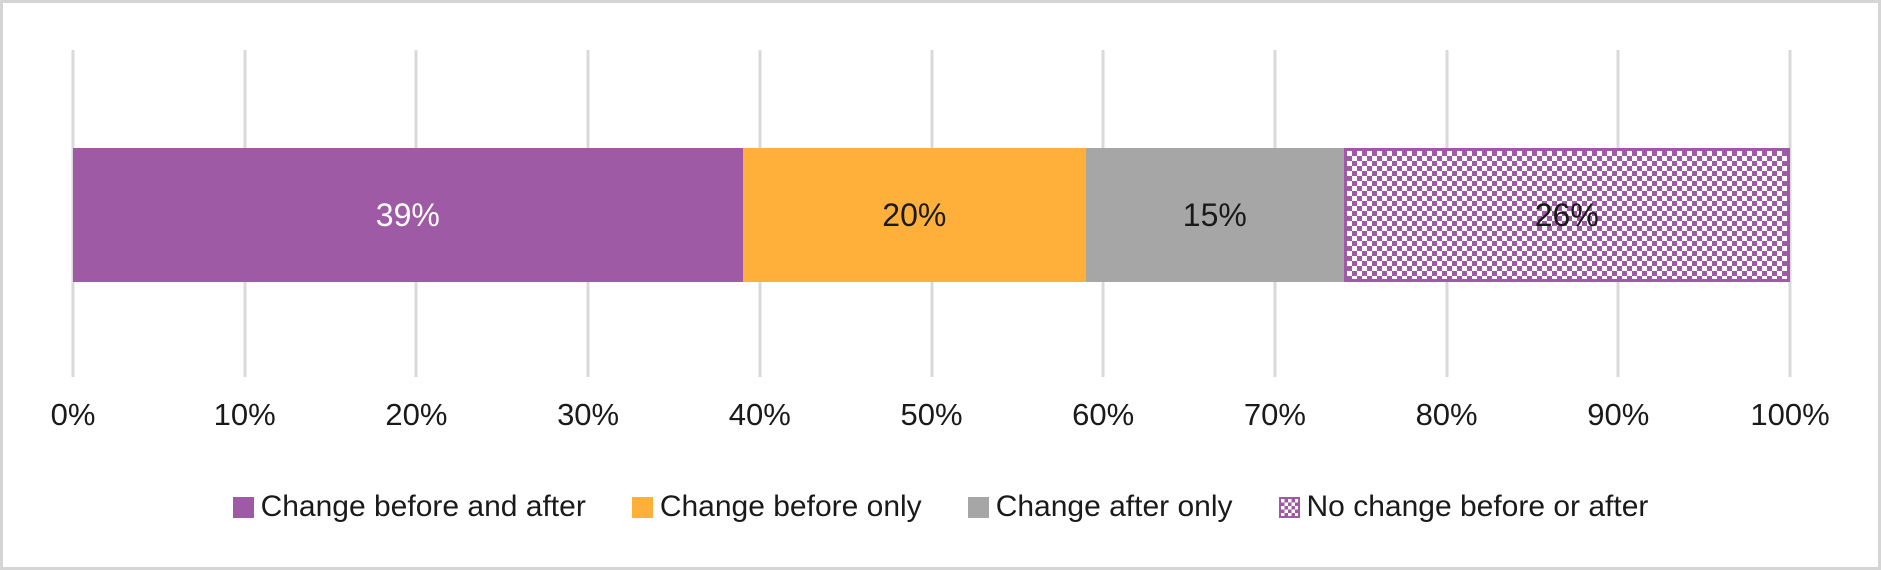  What do you see at coordinates (931, 414) in the screenshot?
I see `x-axis-tick-label: 50%` at bounding box center [931, 414].